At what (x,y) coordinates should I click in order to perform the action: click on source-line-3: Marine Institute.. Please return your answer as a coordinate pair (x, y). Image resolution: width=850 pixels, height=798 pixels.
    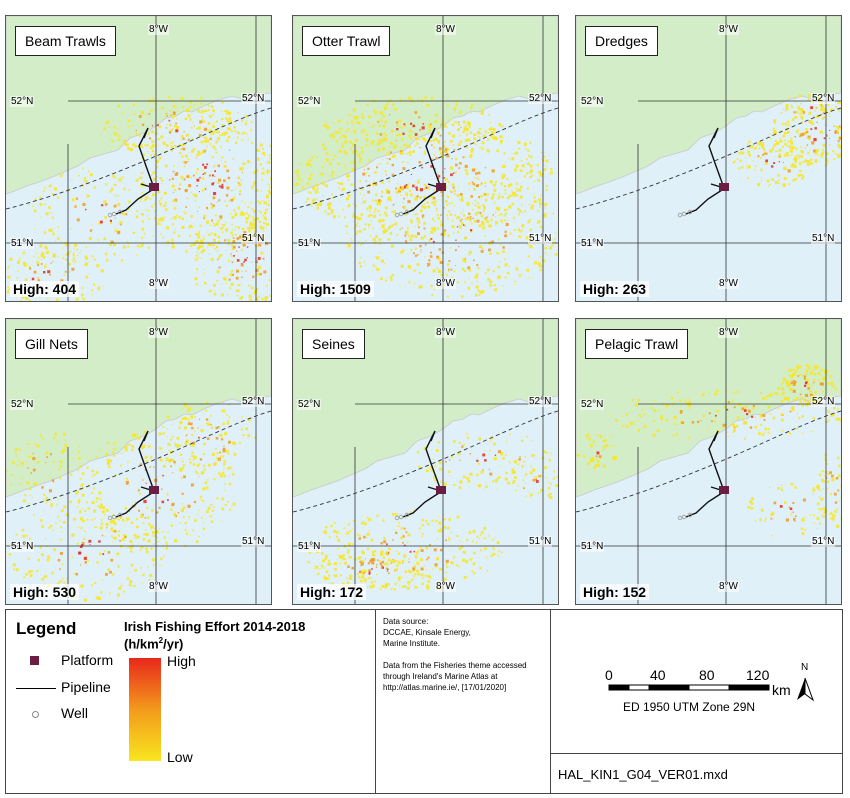
    Looking at the image, I should click on (411, 643).